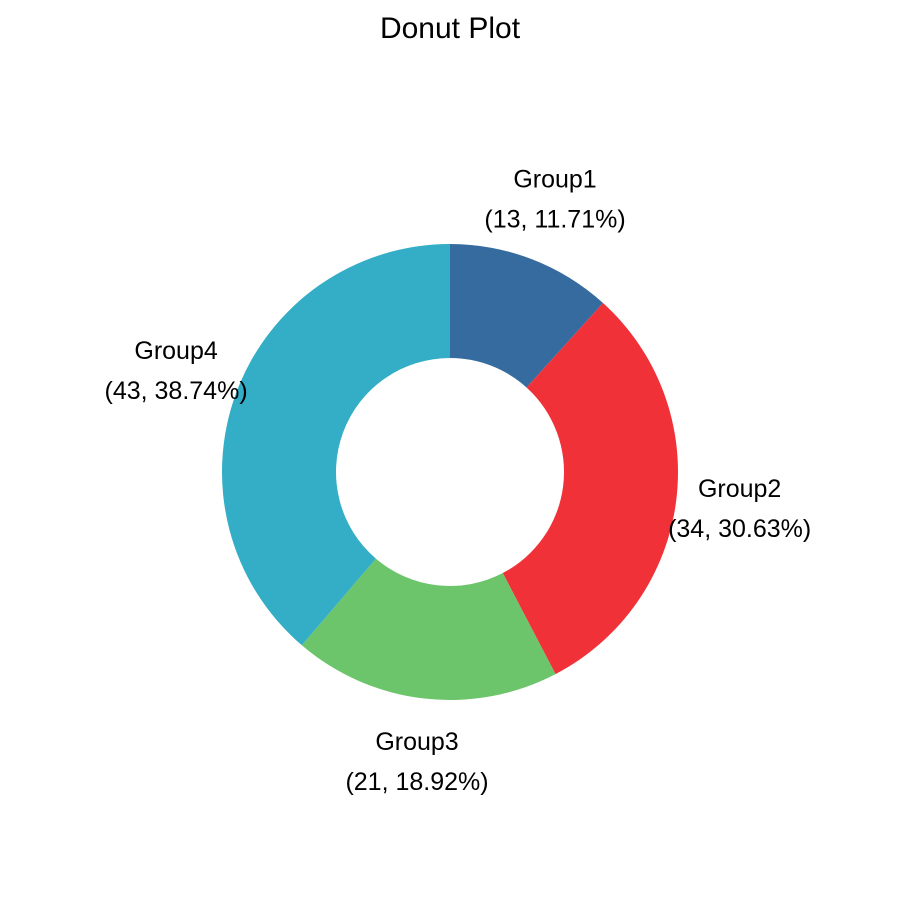 Image resolution: width=900 pixels, height=900 pixels. What do you see at coordinates (554, 220) in the screenshot?
I see `slice-label-value: (13, 11.71%)` at bounding box center [554, 220].